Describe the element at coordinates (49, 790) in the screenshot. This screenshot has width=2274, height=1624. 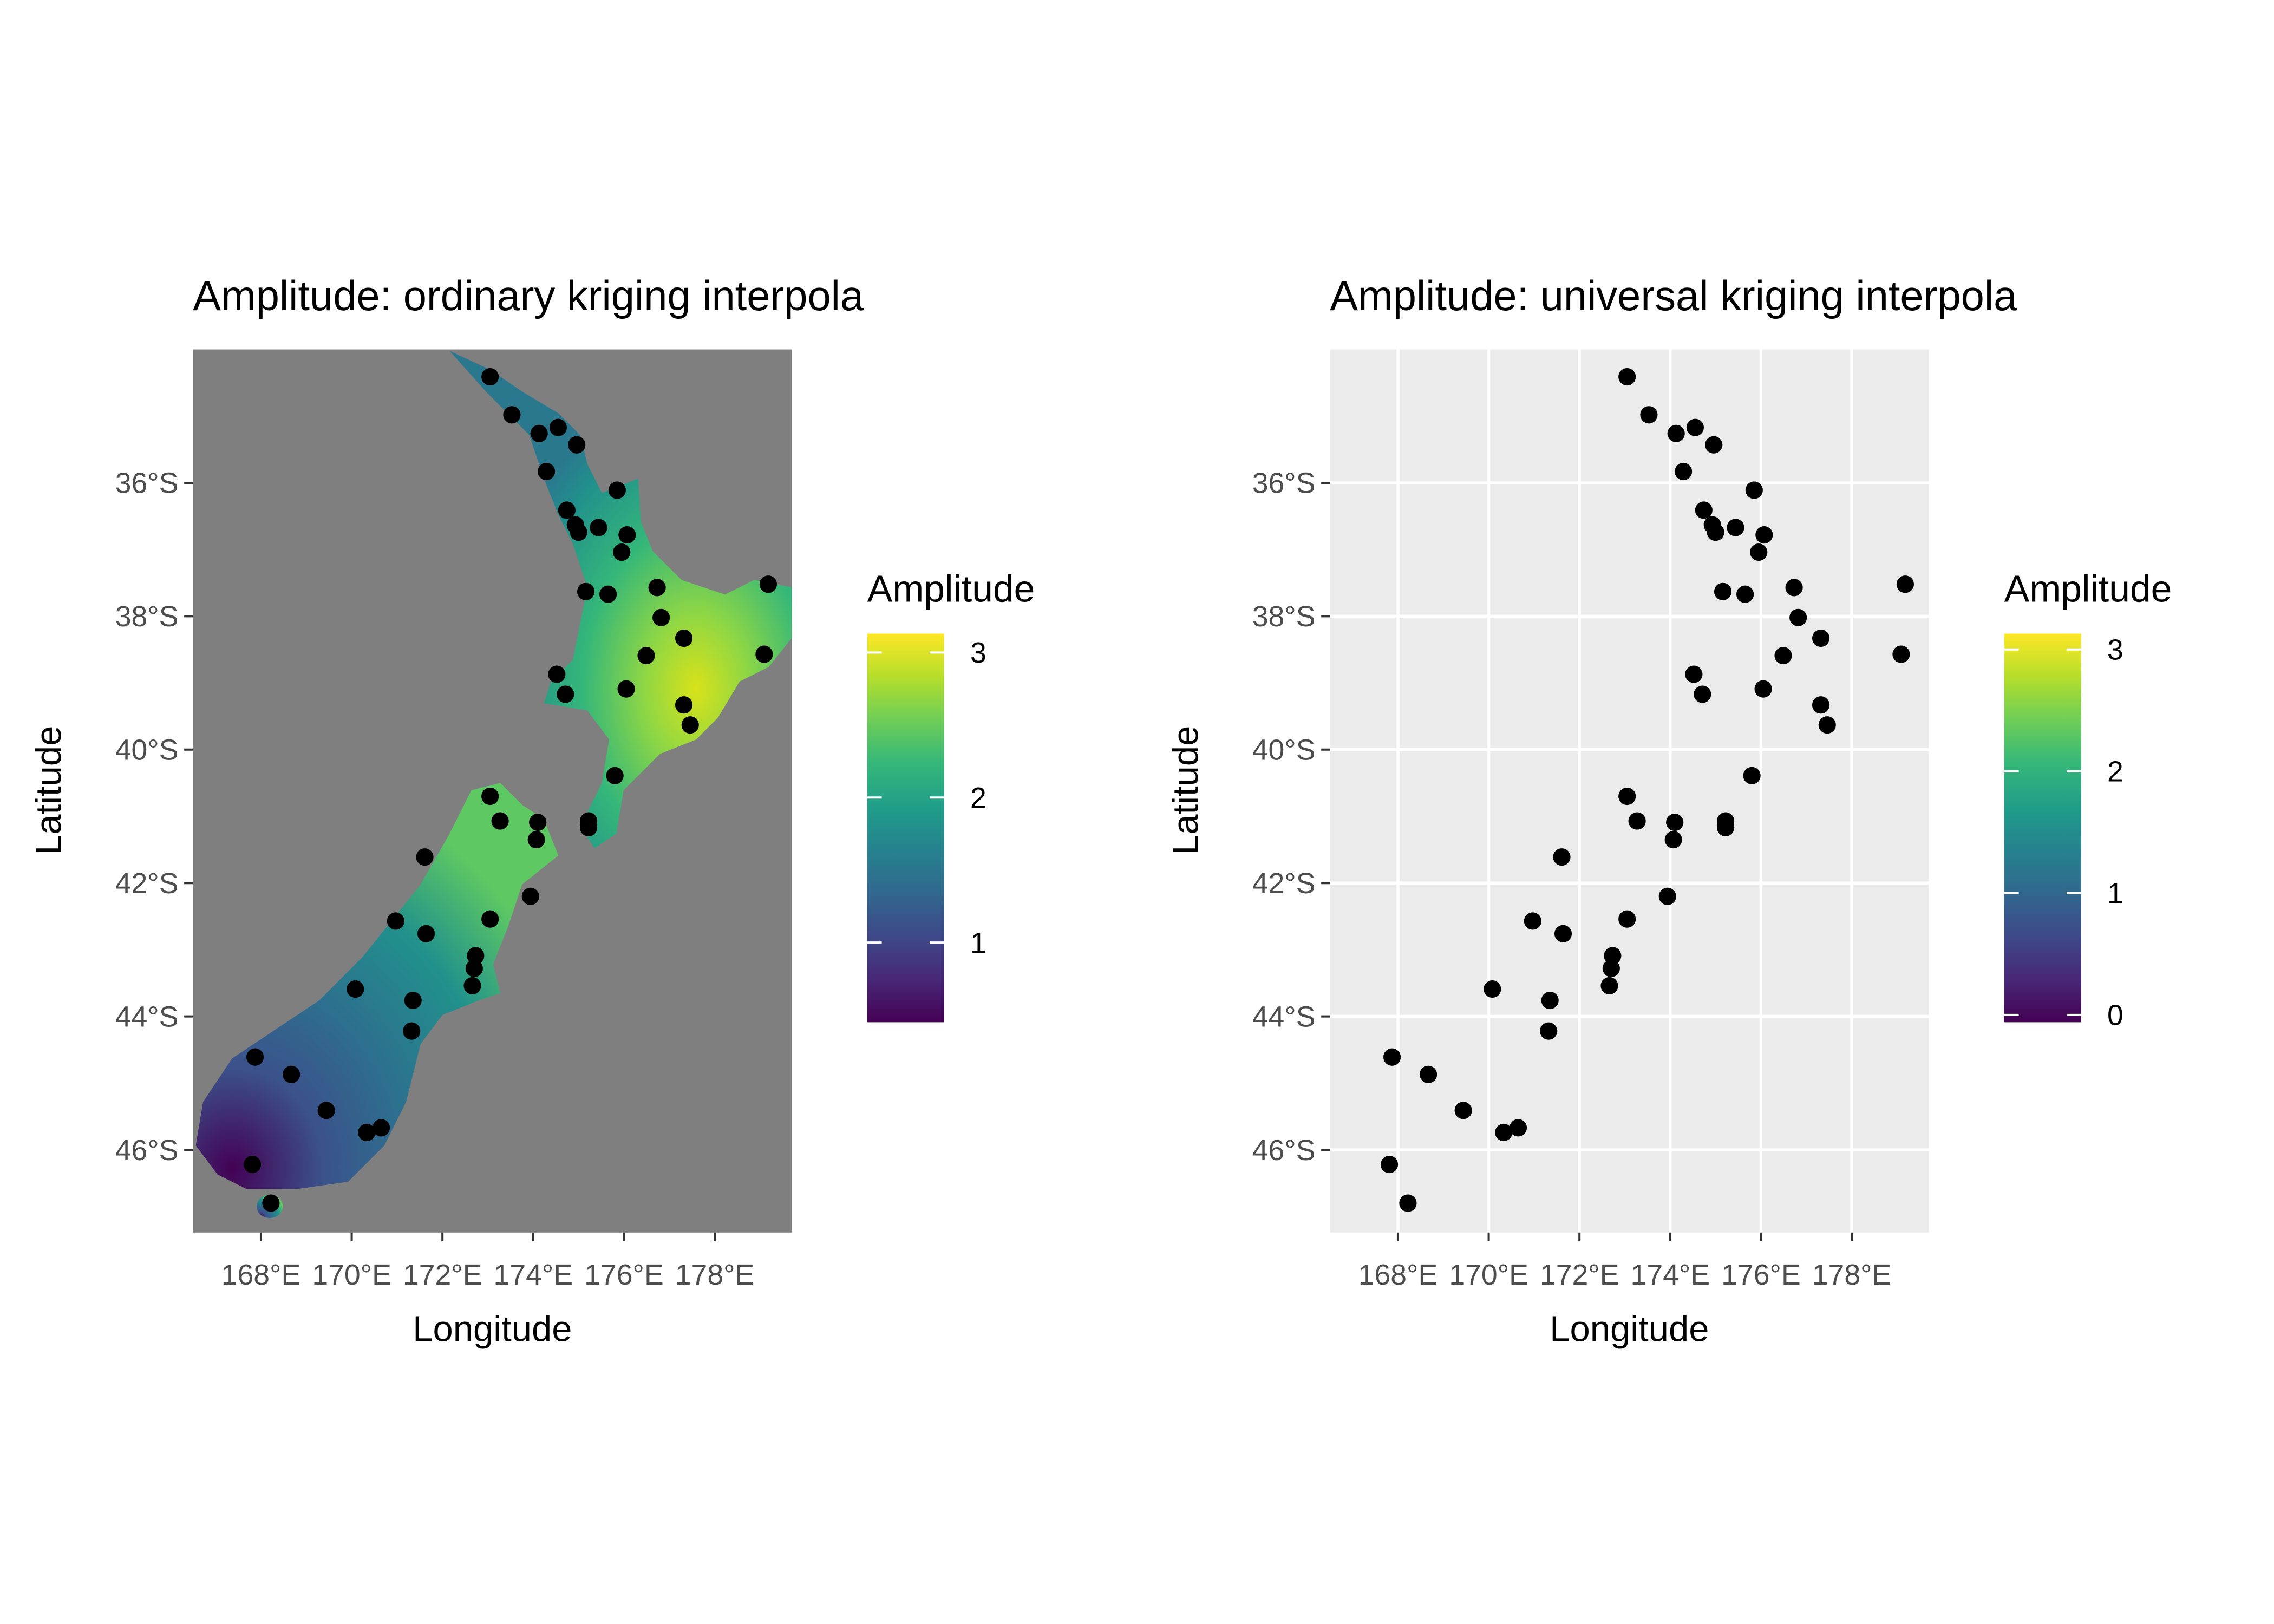
I see `y-axis-label: Latitude` at that location.